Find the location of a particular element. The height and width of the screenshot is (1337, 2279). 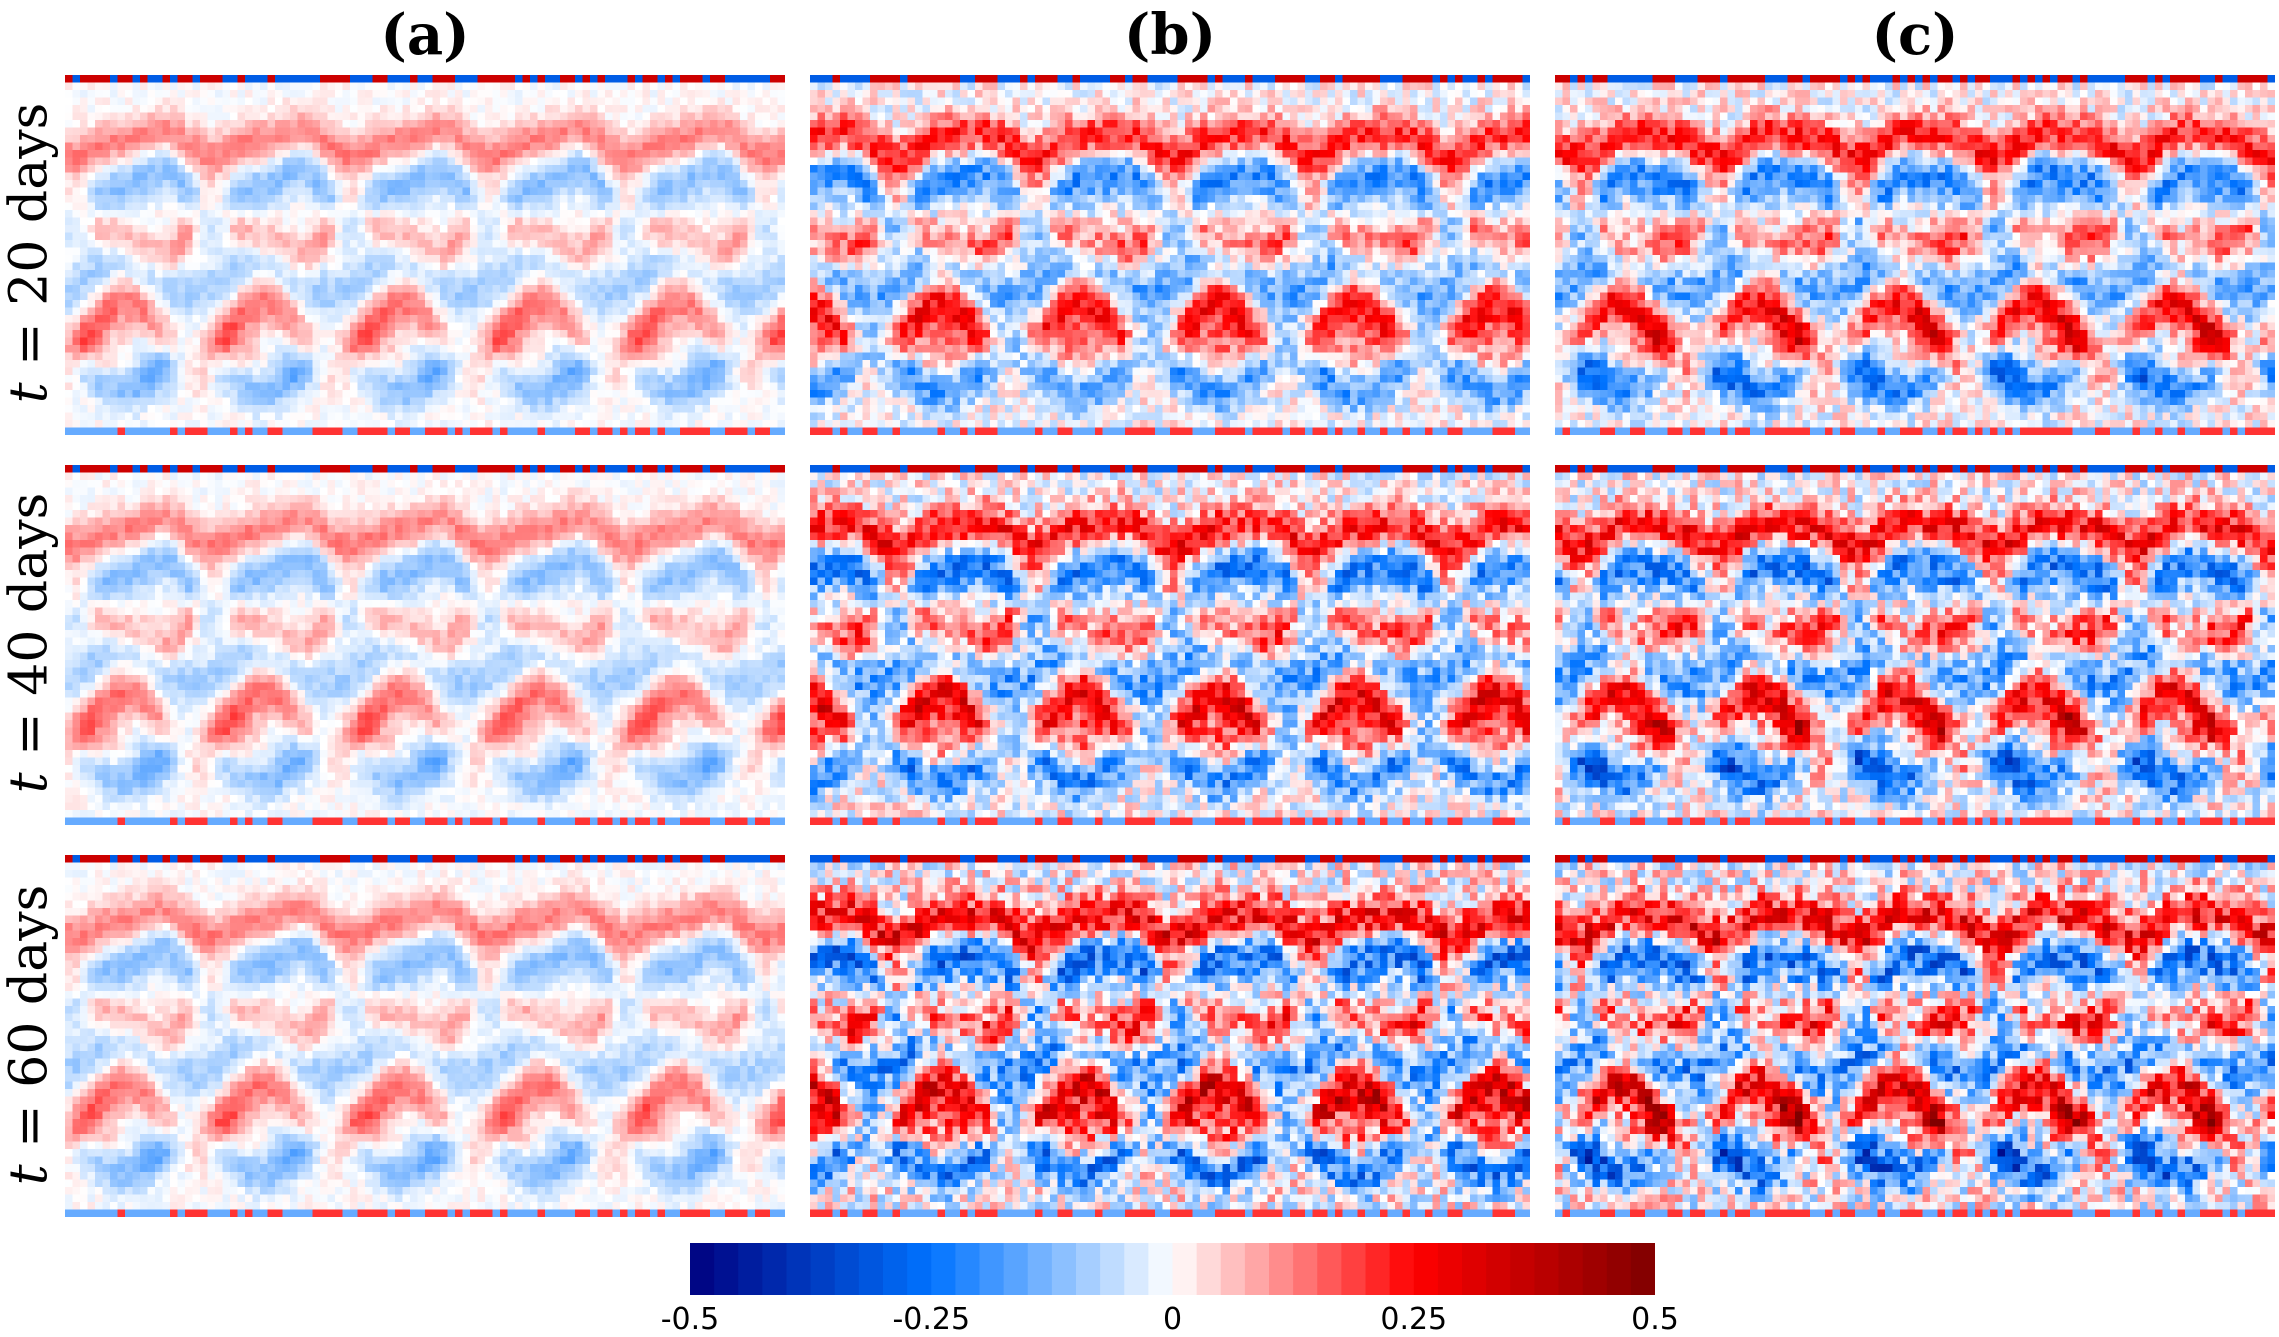

colorbar-tick-label: -0.25 is located at coordinates (931, 1319).